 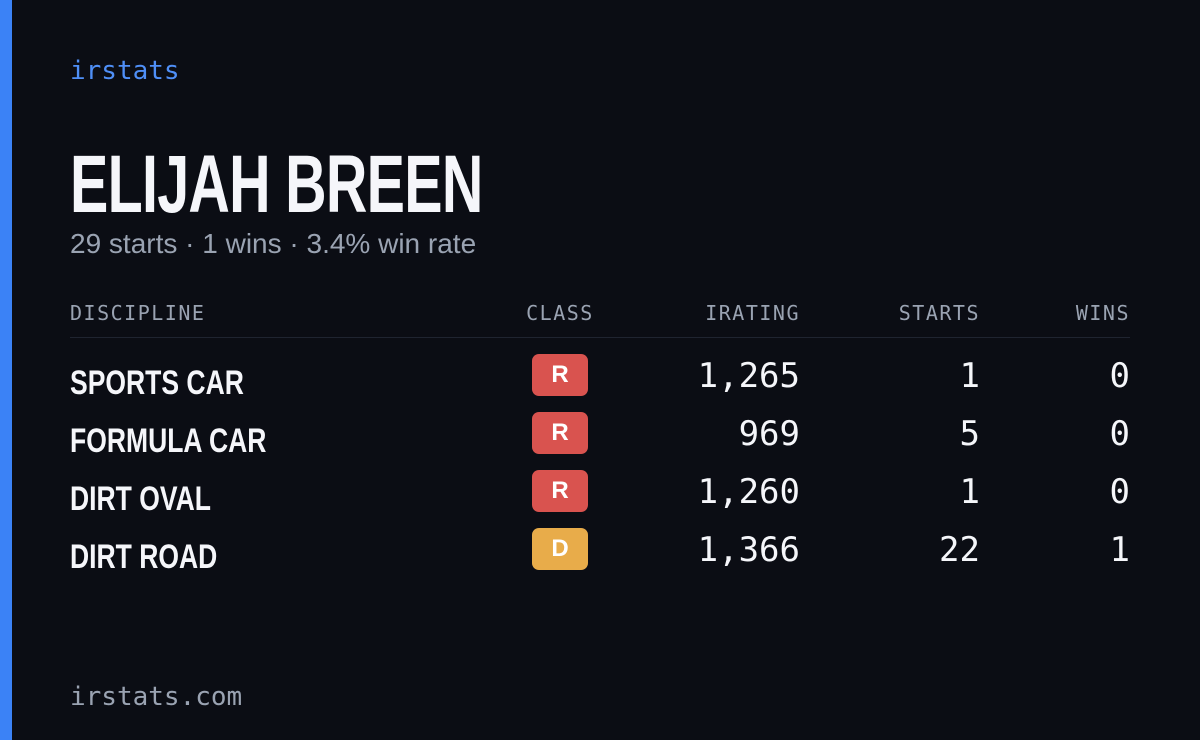 I want to click on accent-bar, so click(x=6, y=370).